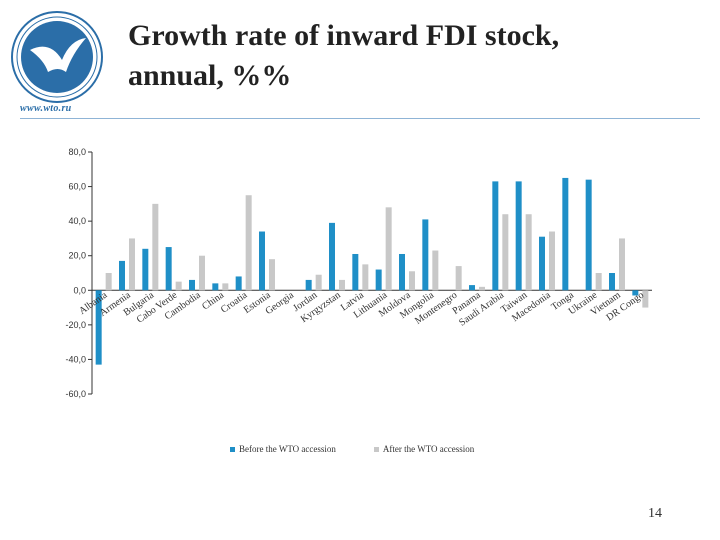  I want to click on y-tick-label: -20,0, so click(75, 325).